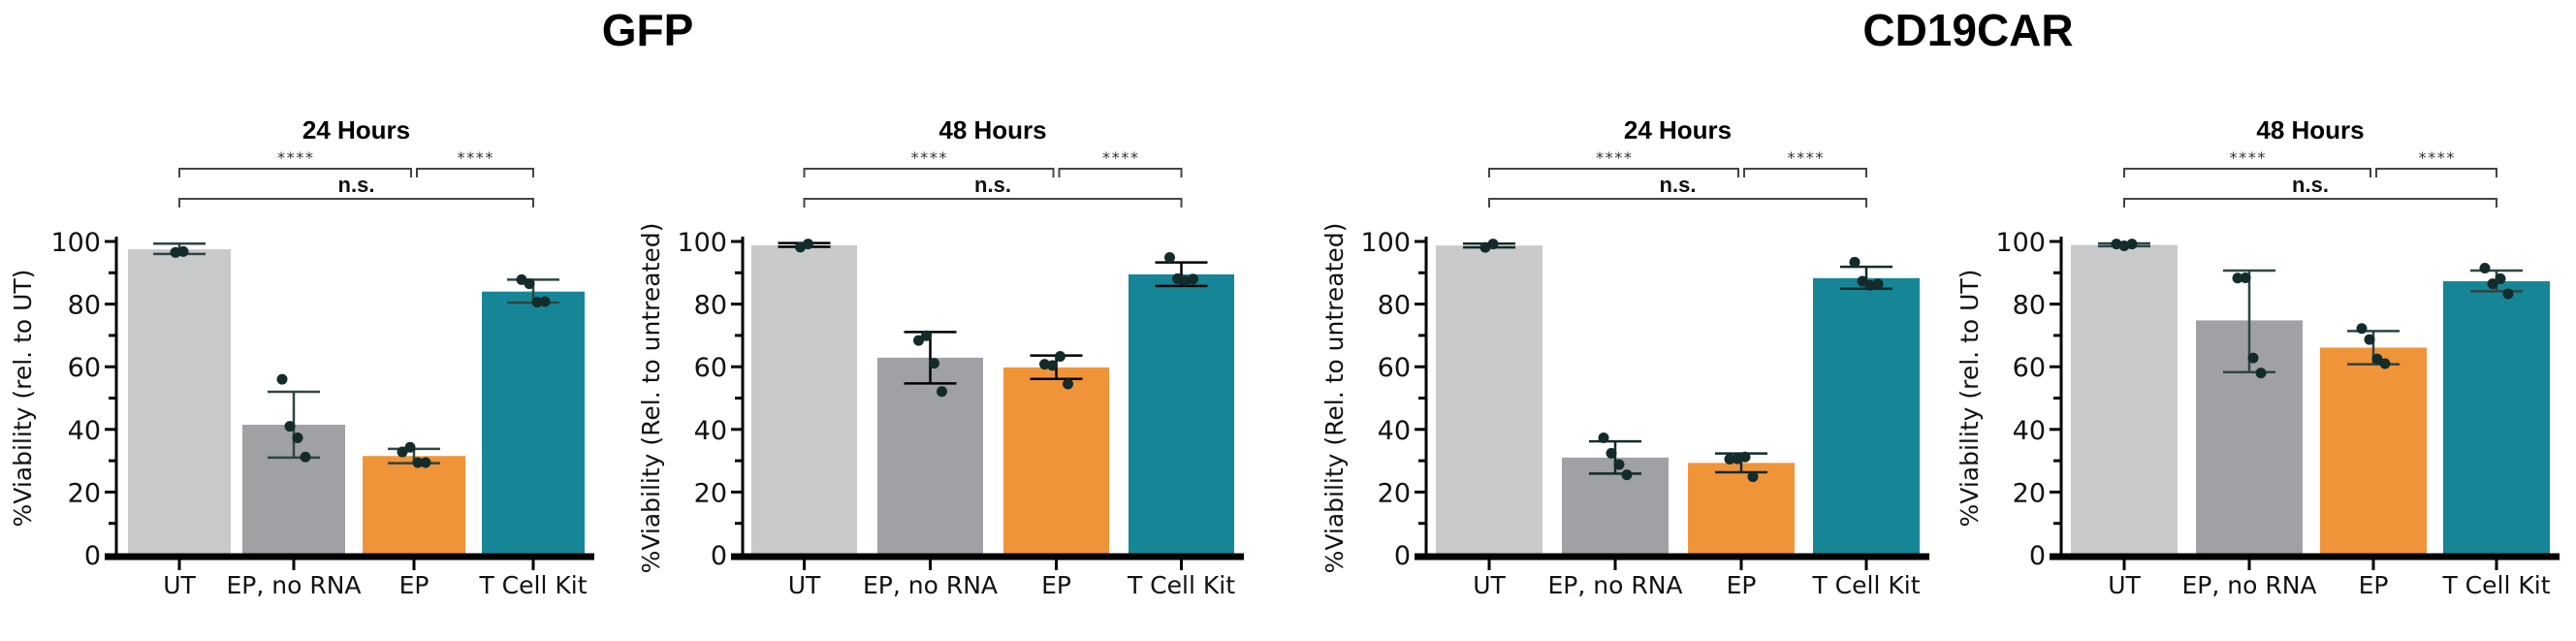 The image size is (2576, 641). What do you see at coordinates (648, 30) in the screenshot?
I see `group-title-gfp: GFP` at bounding box center [648, 30].